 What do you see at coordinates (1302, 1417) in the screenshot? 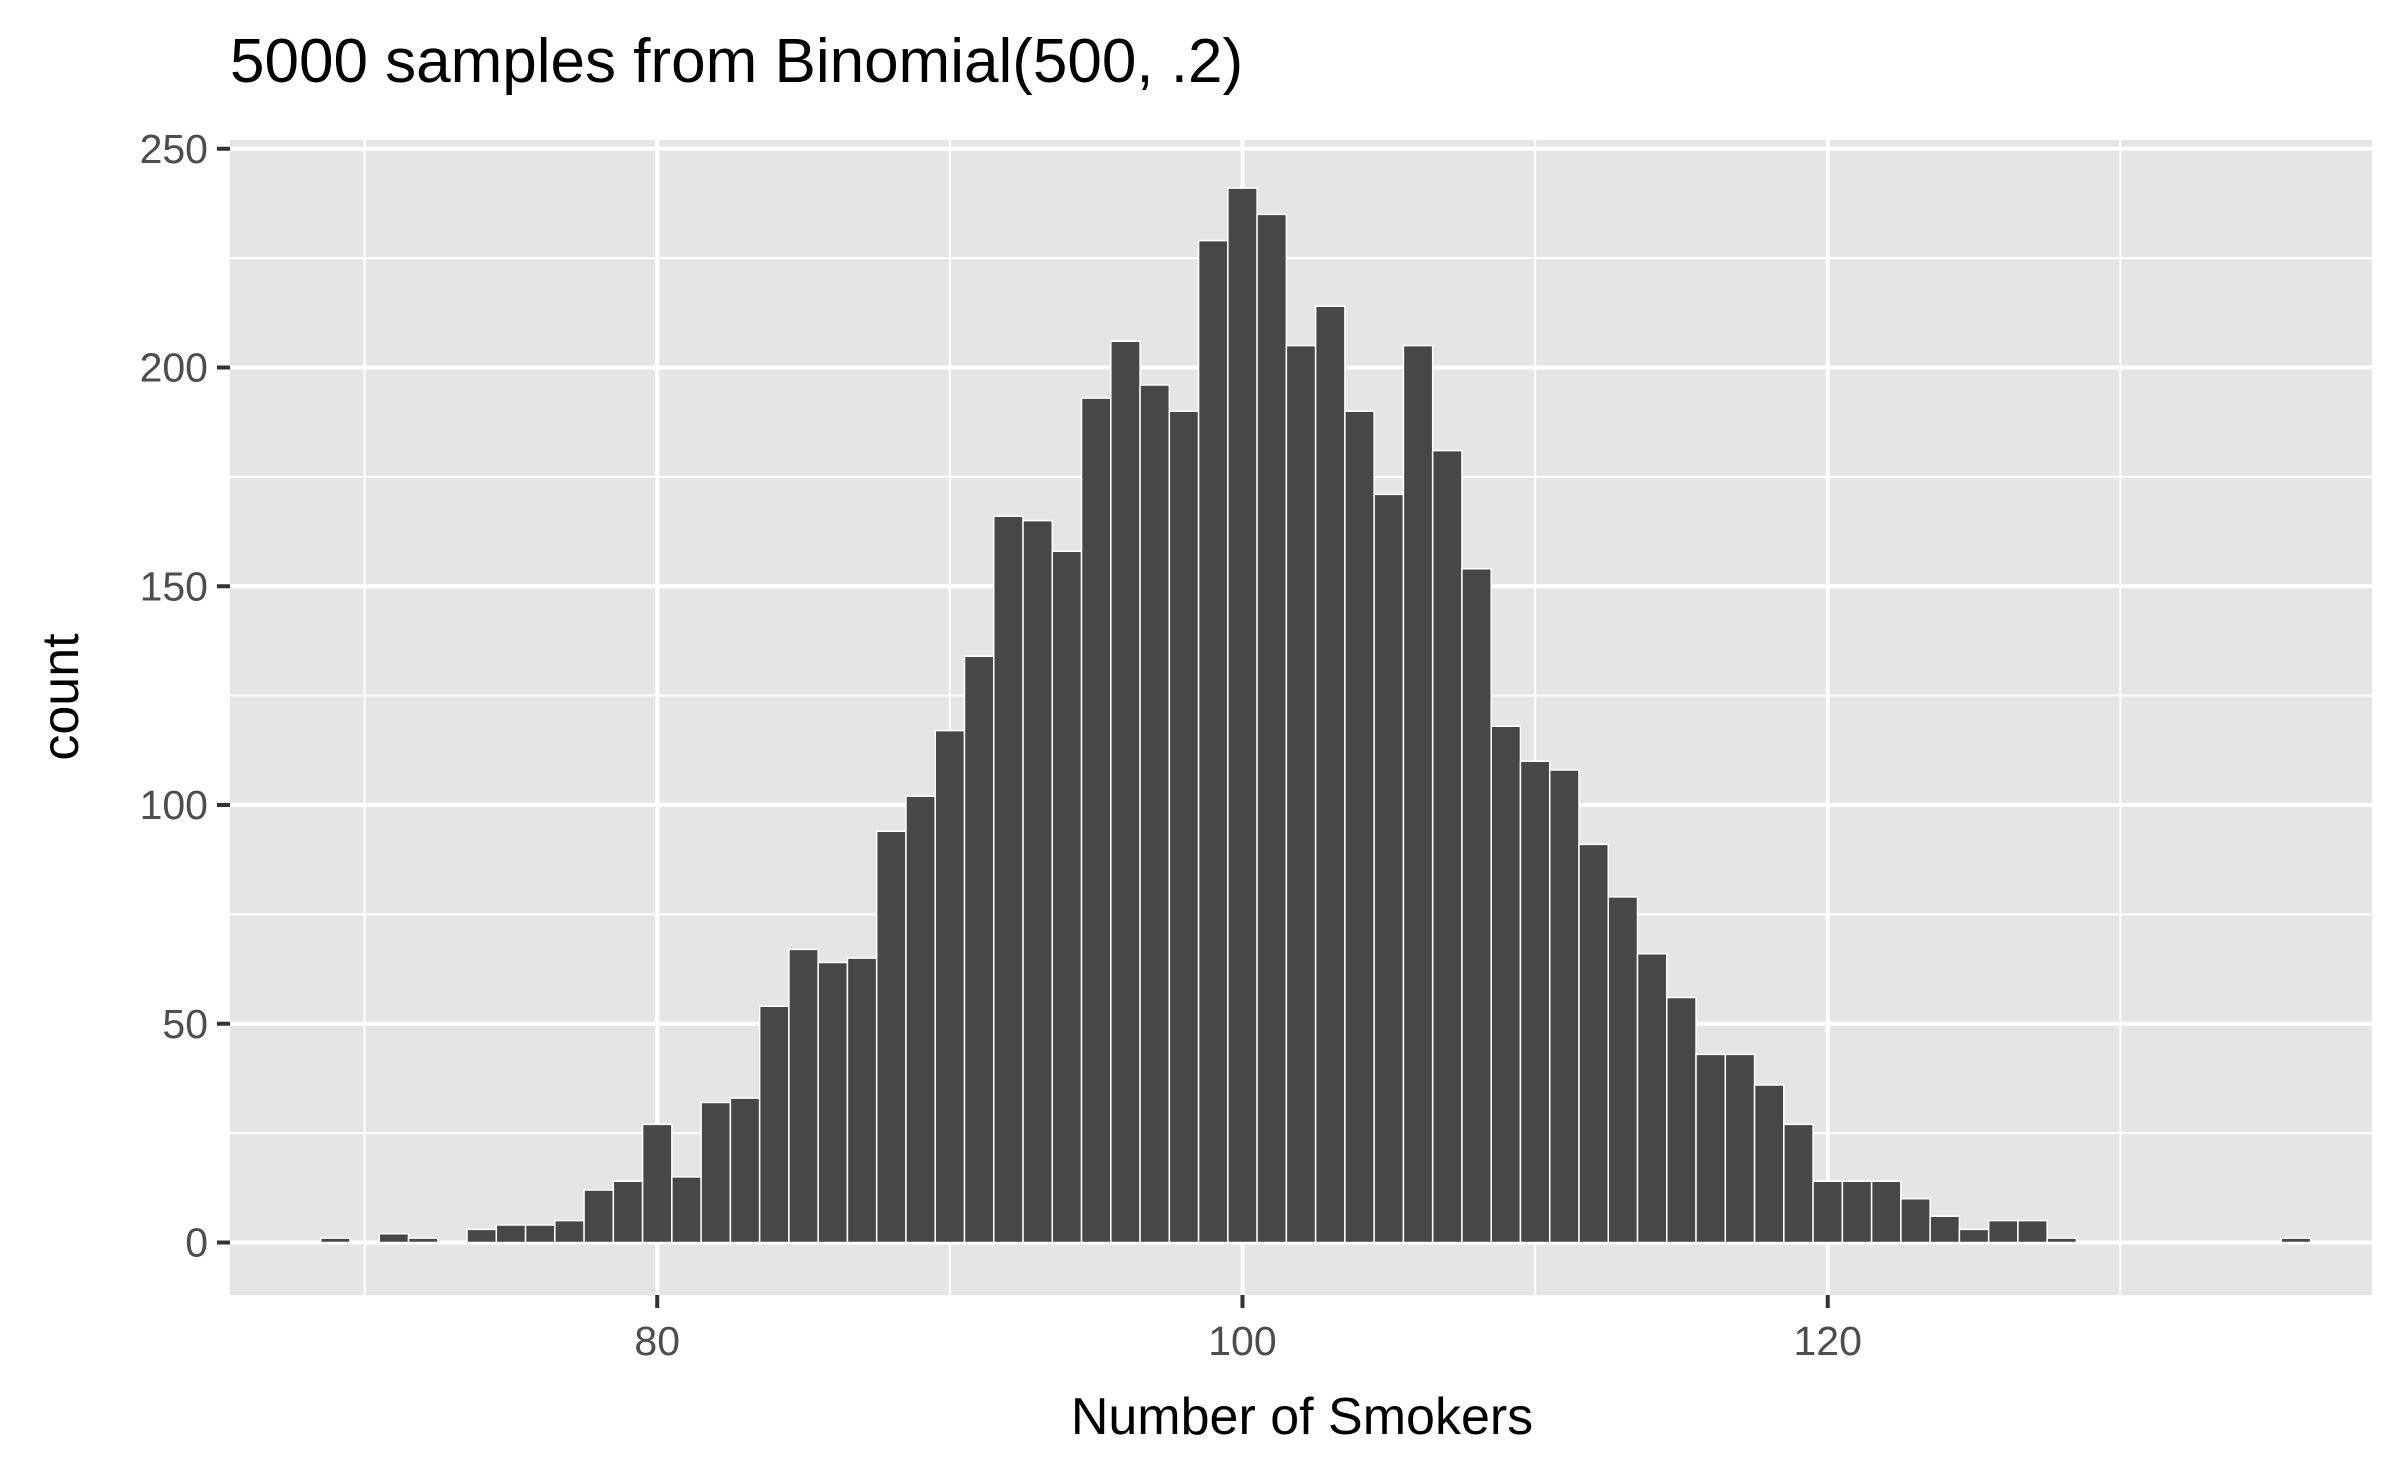
I see `x-axis-title: Number of Smokers` at bounding box center [1302, 1417].